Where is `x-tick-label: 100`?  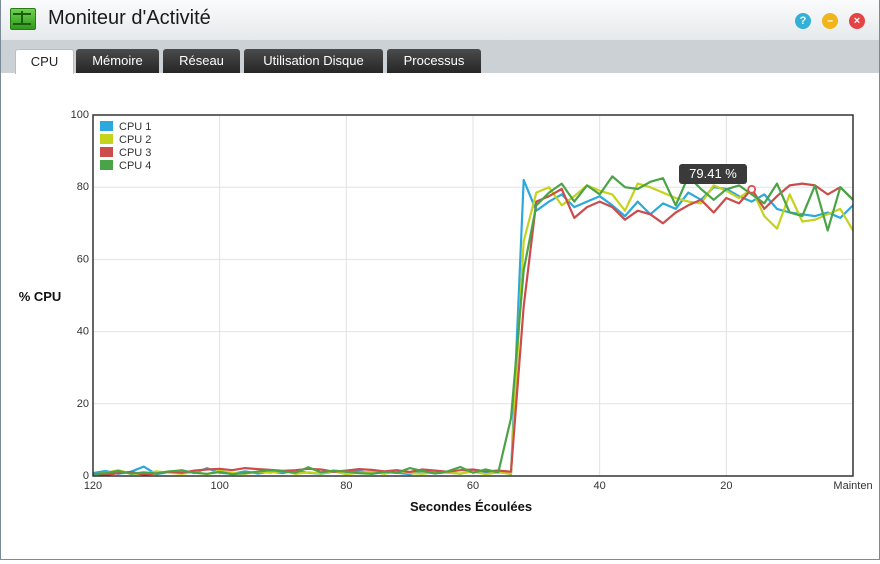
x-tick-label: 100 is located at coordinates (219, 486).